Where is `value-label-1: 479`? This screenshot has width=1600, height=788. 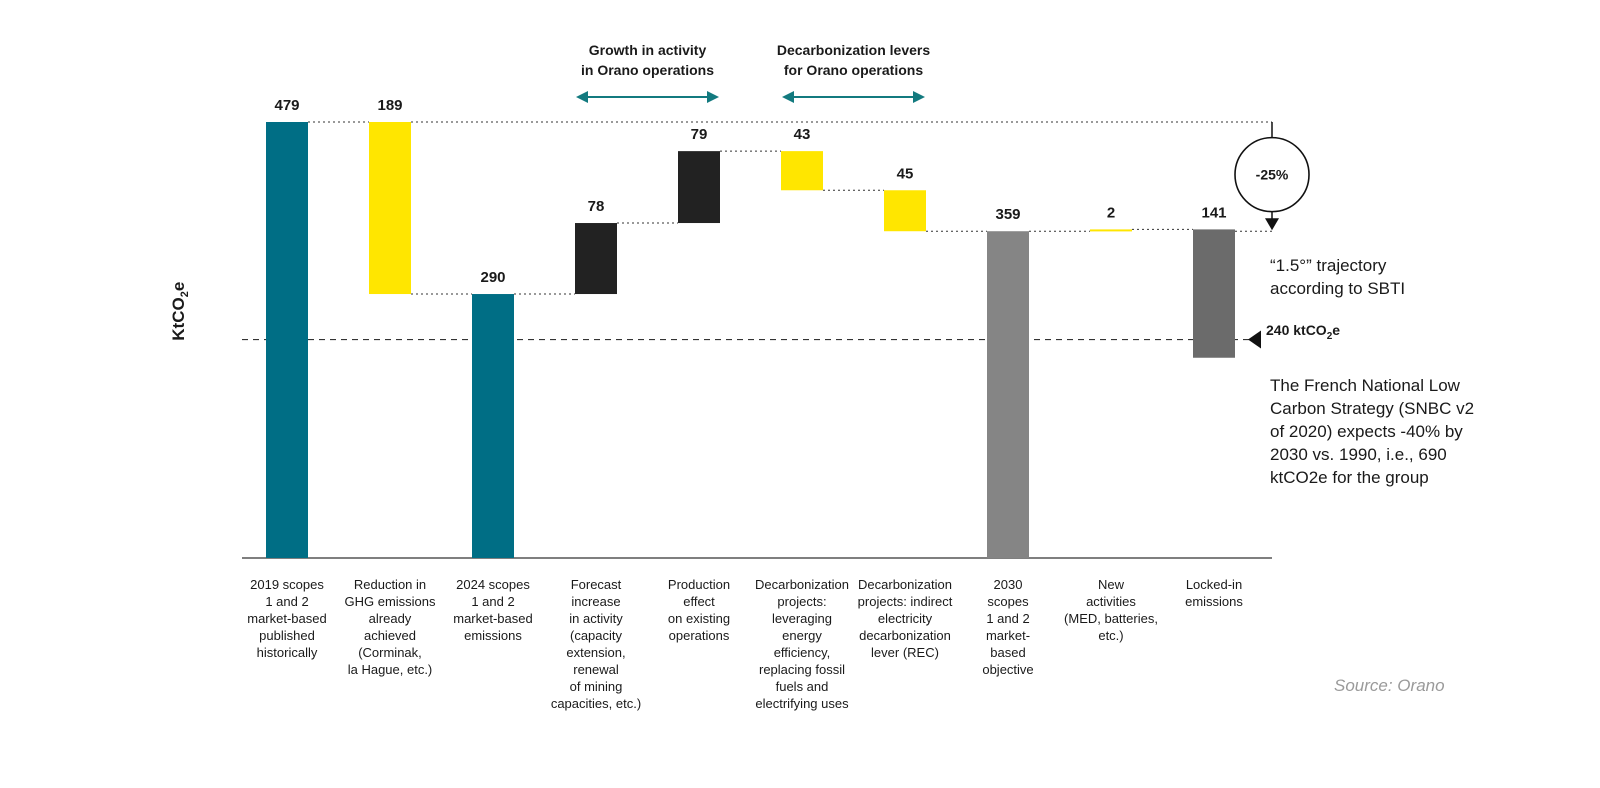 value-label-1: 479 is located at coordinates (286, 105).